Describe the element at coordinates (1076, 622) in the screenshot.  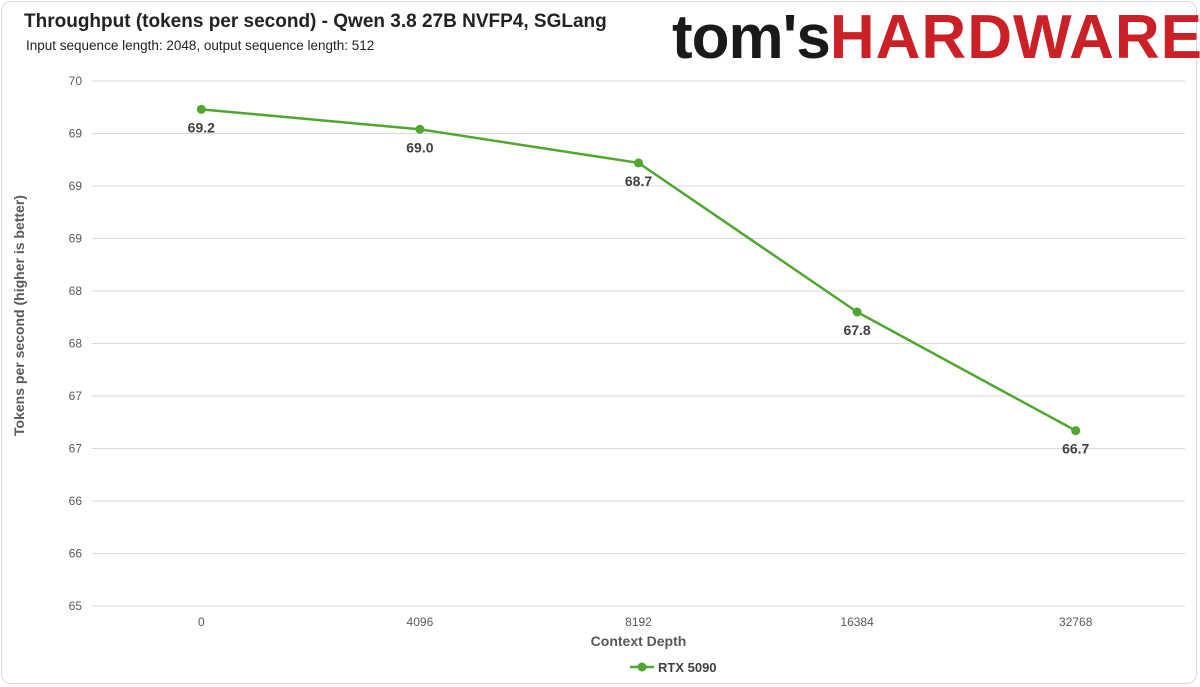
I see `x-tick-label: 32768` at that location.